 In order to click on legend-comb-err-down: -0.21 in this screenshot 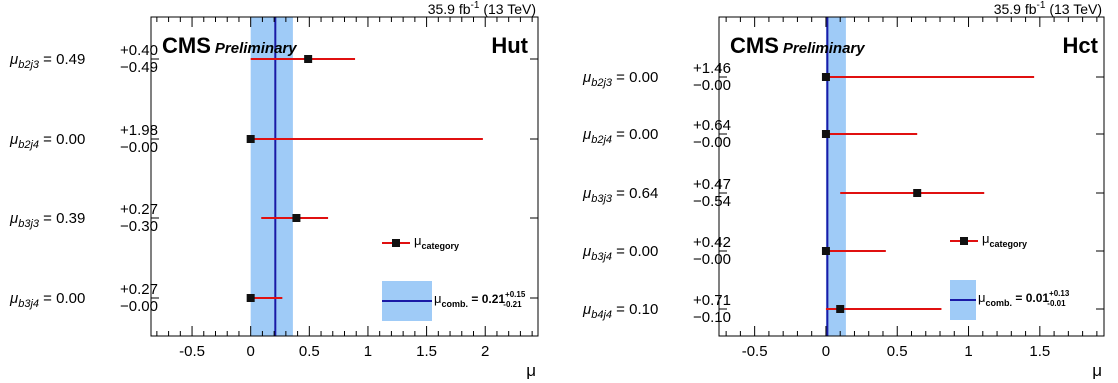, I will do `click(512, 304)`.